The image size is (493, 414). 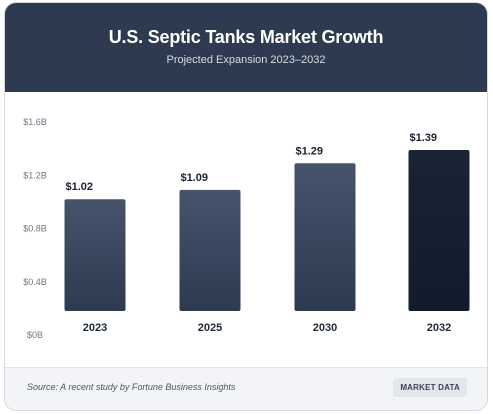 What do you see at coordinates (95, 328) in the screenshot?
I see `x-tick-label: 2023` at bounding box center [95, 328].